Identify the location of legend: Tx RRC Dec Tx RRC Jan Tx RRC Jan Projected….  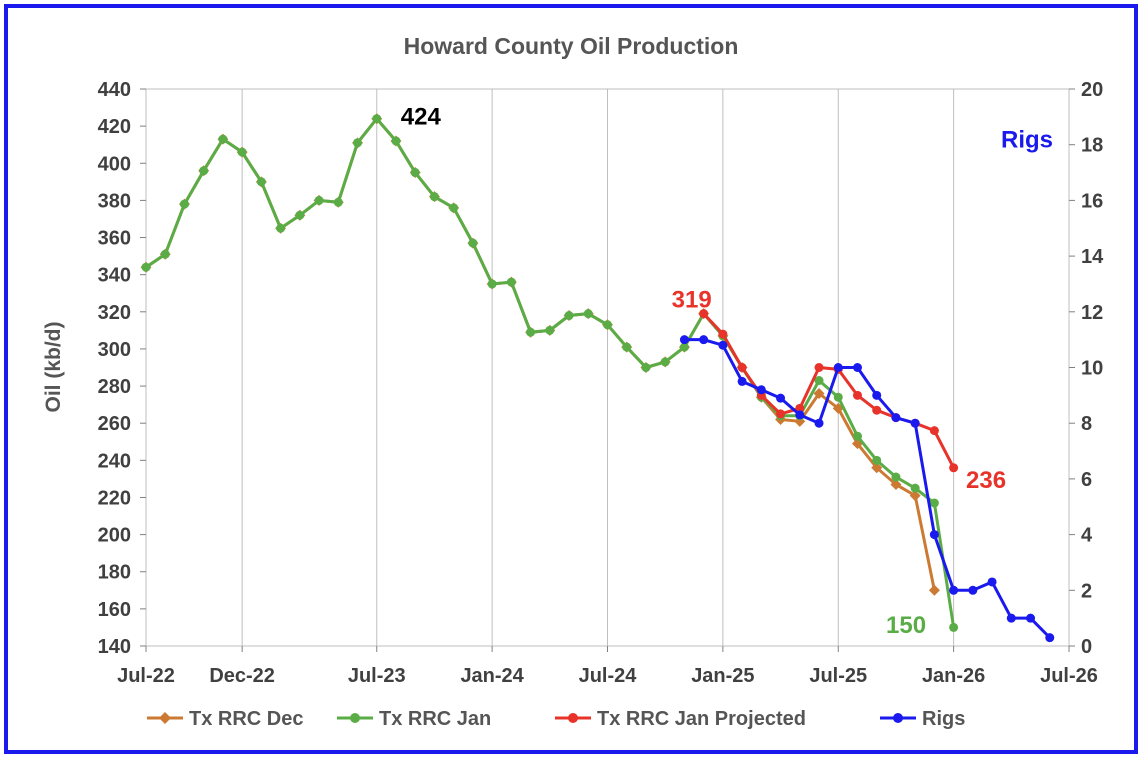
(556, 719).